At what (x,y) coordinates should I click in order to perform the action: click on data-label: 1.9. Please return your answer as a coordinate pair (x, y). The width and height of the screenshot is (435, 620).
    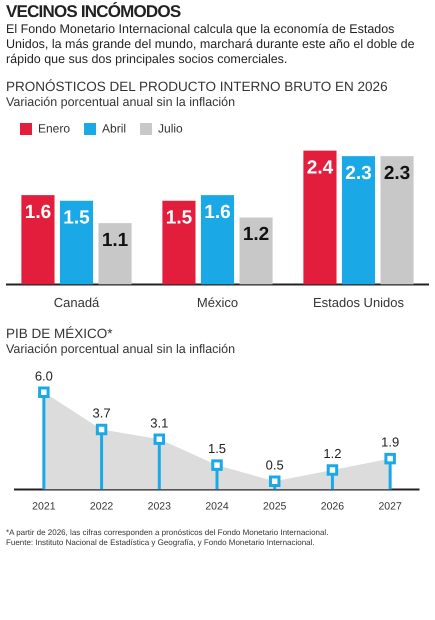
    Looking at the image, I should click on (390, 442).